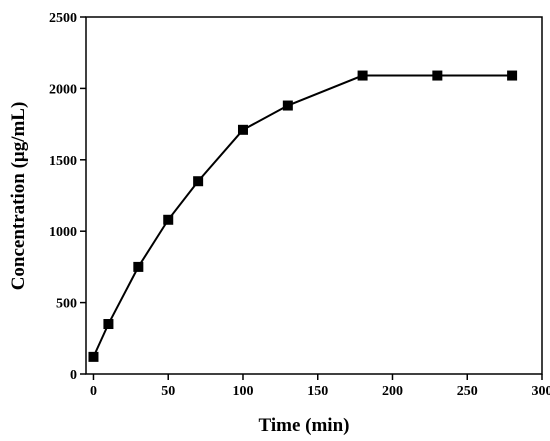 This screenshot has height=441, width=550. What do you see at coordinates (18, 196) in the screenshot?
I see `y-axis-label: Concentration (μg/mL)` at bounding box center [18, 196].